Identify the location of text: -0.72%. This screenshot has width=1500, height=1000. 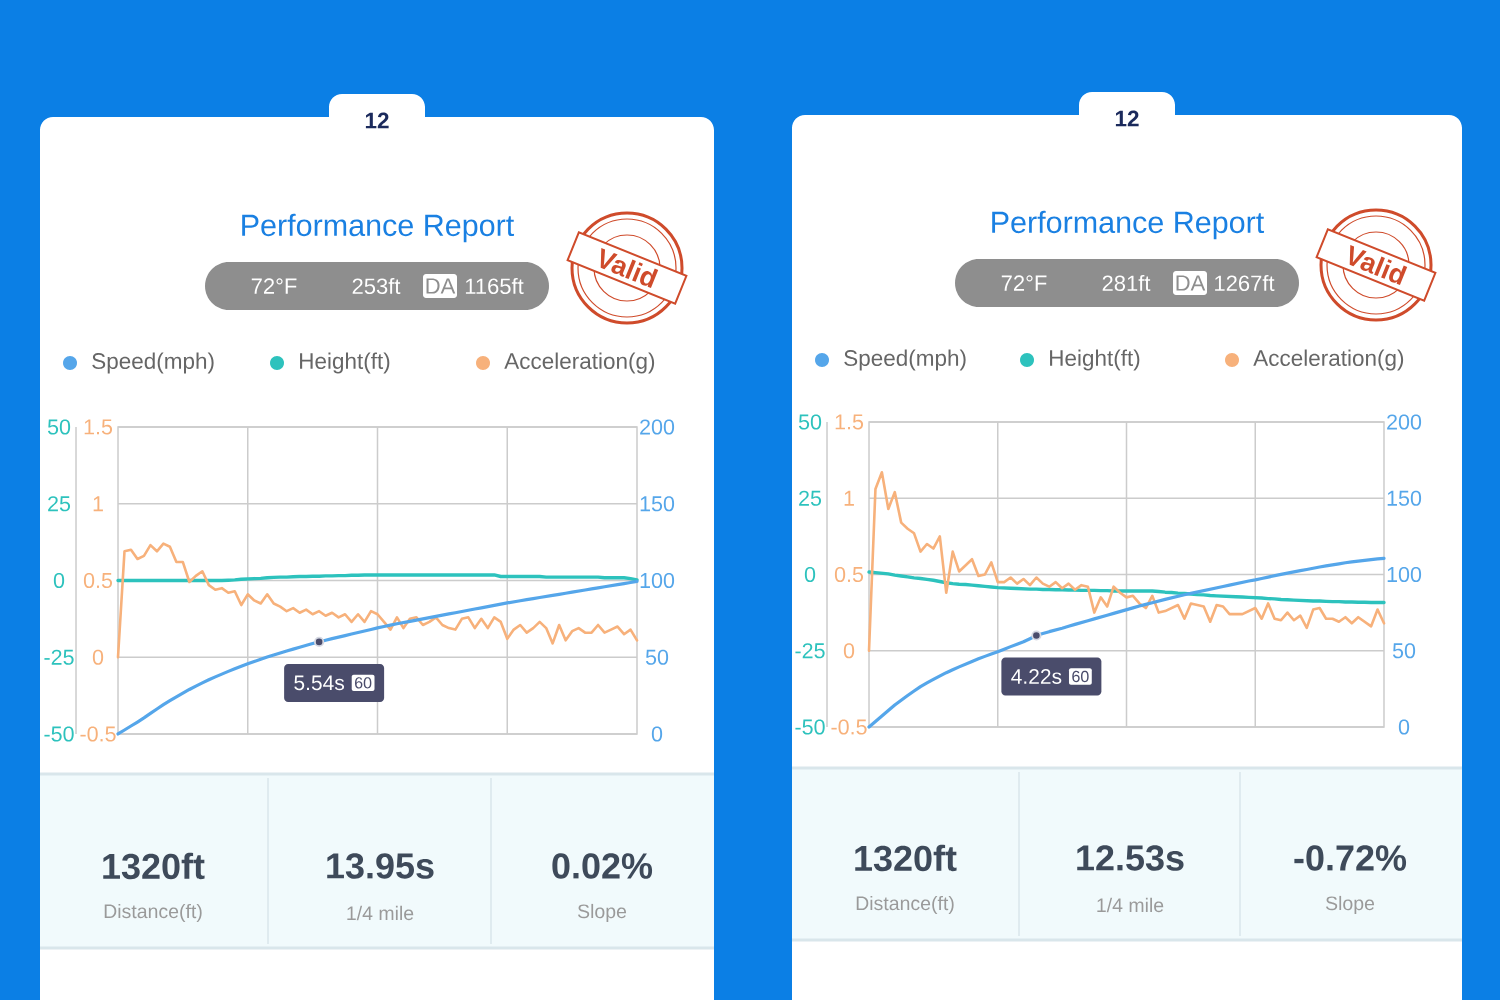
(1350, 858).